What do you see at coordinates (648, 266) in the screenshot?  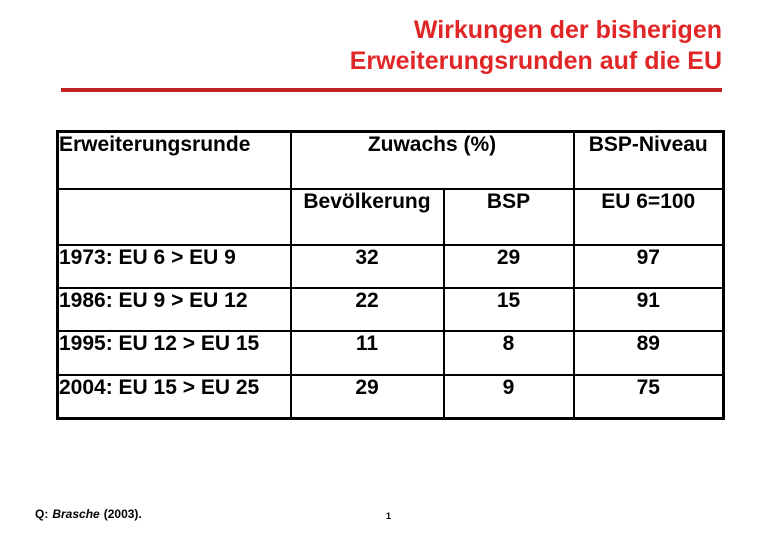 I see `cell-niveau: 97` at bounding box center [648, 266].